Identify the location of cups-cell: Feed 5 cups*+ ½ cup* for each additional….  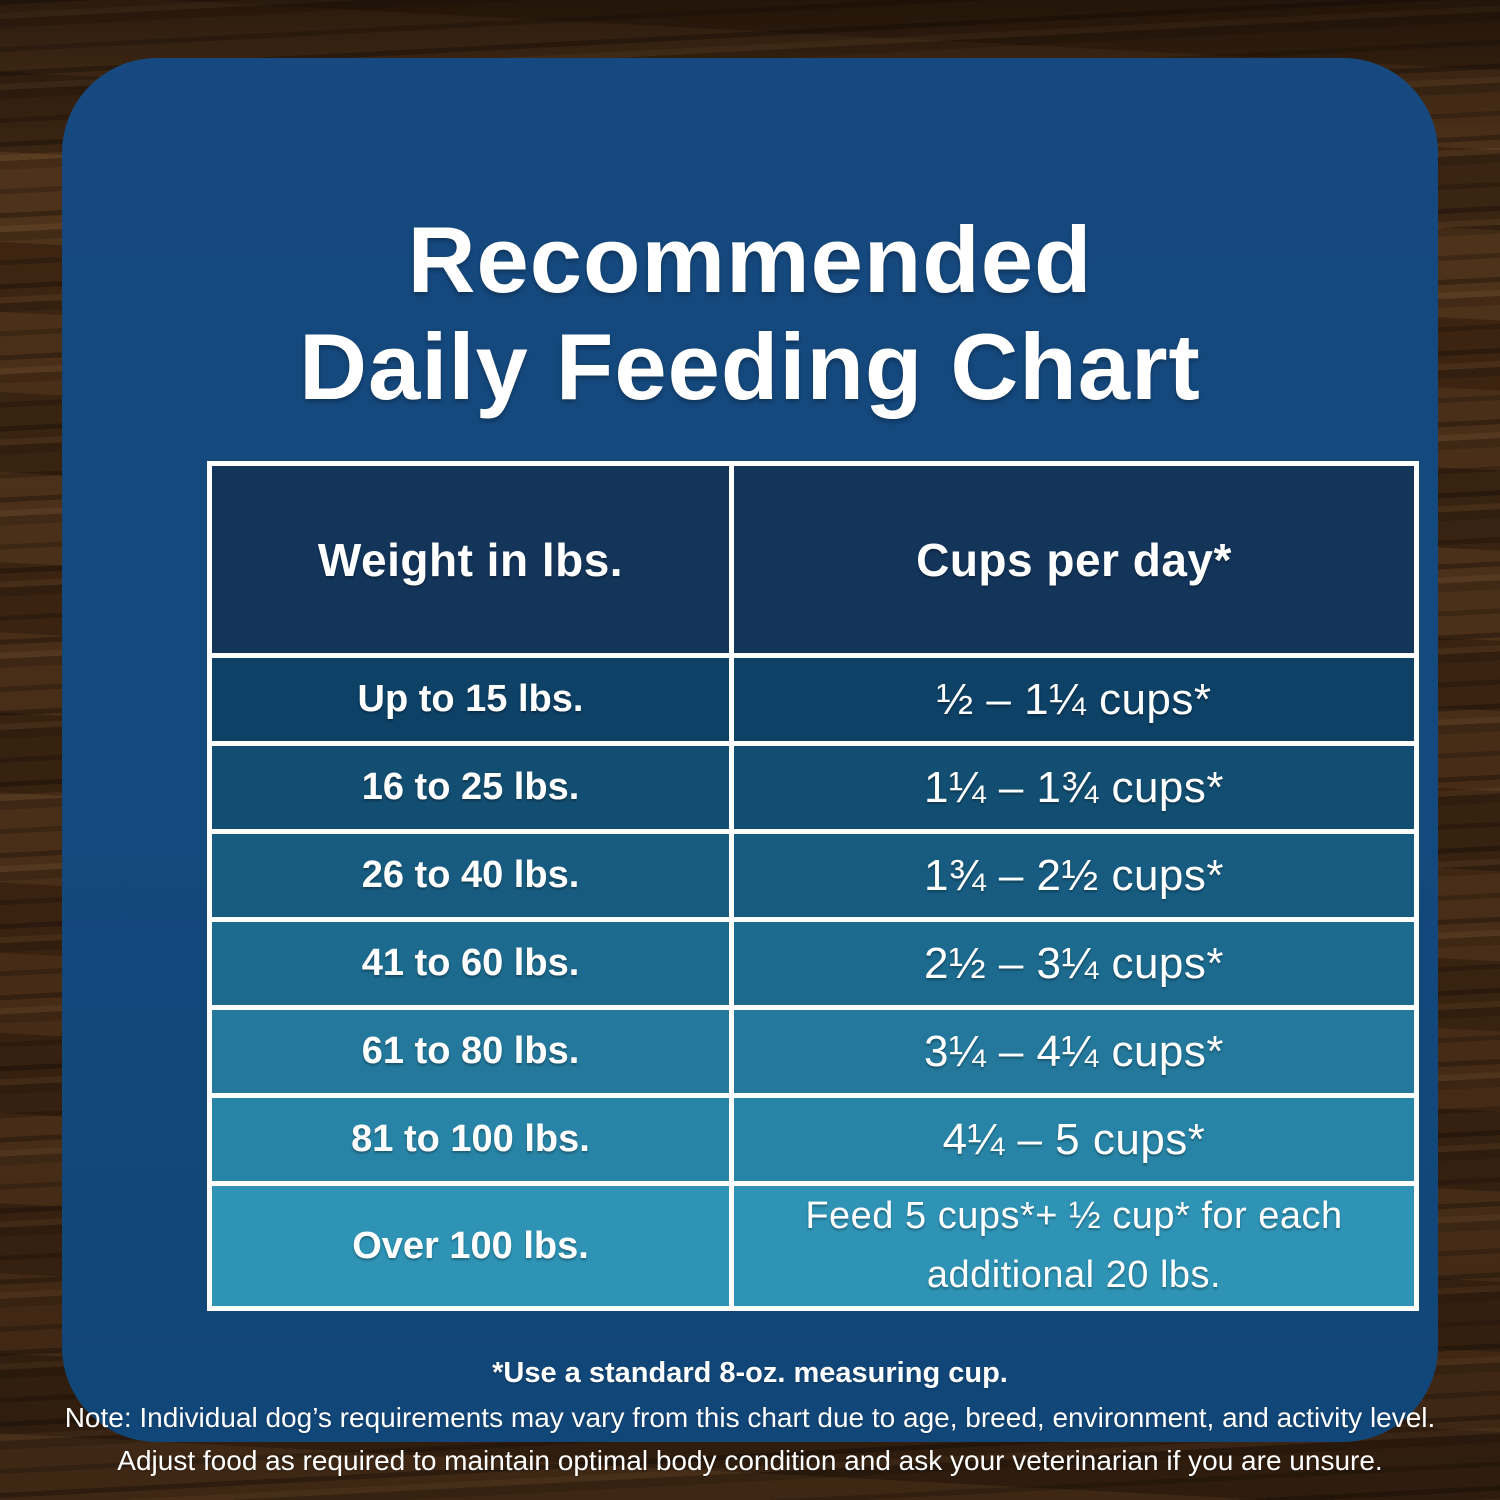
(1074, 1246).